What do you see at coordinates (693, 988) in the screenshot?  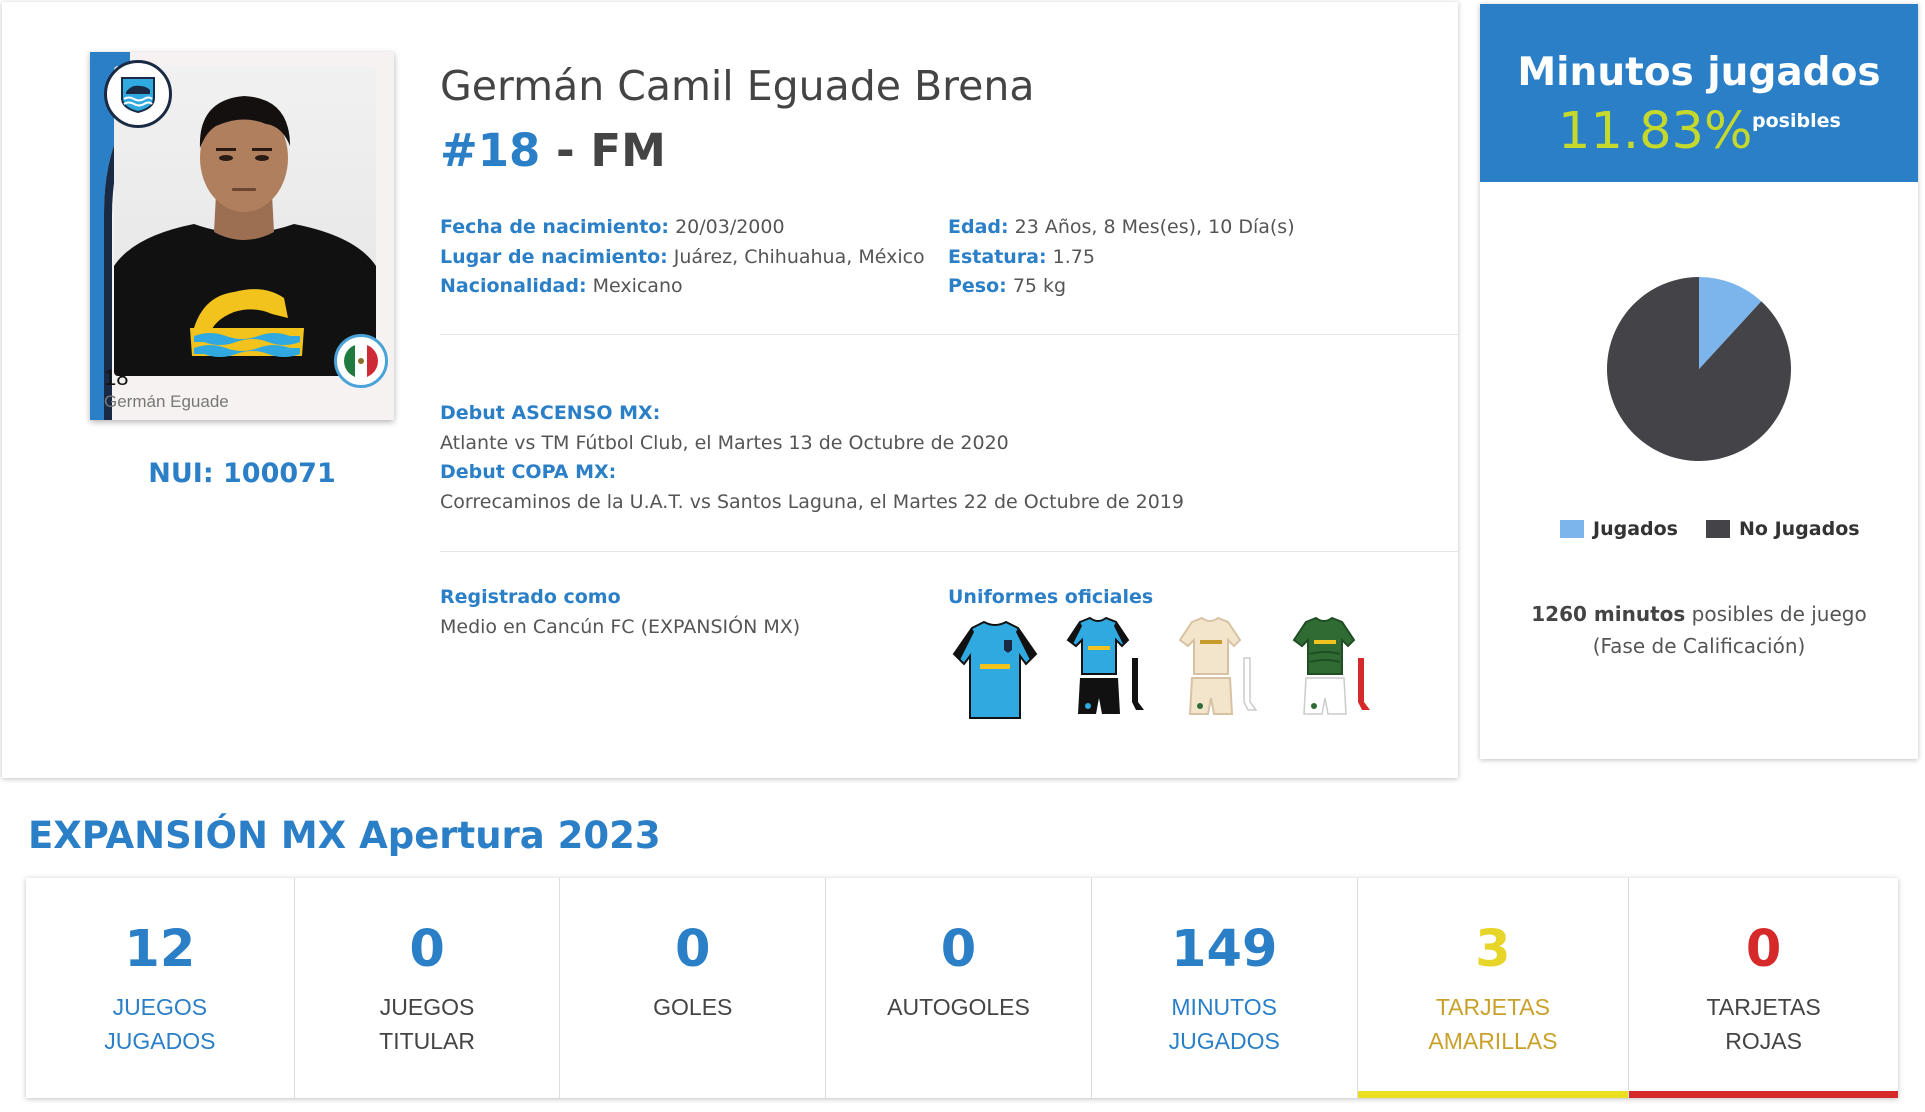 I see `stat-goals: 0 Goles` at bounding box center [693, 988].